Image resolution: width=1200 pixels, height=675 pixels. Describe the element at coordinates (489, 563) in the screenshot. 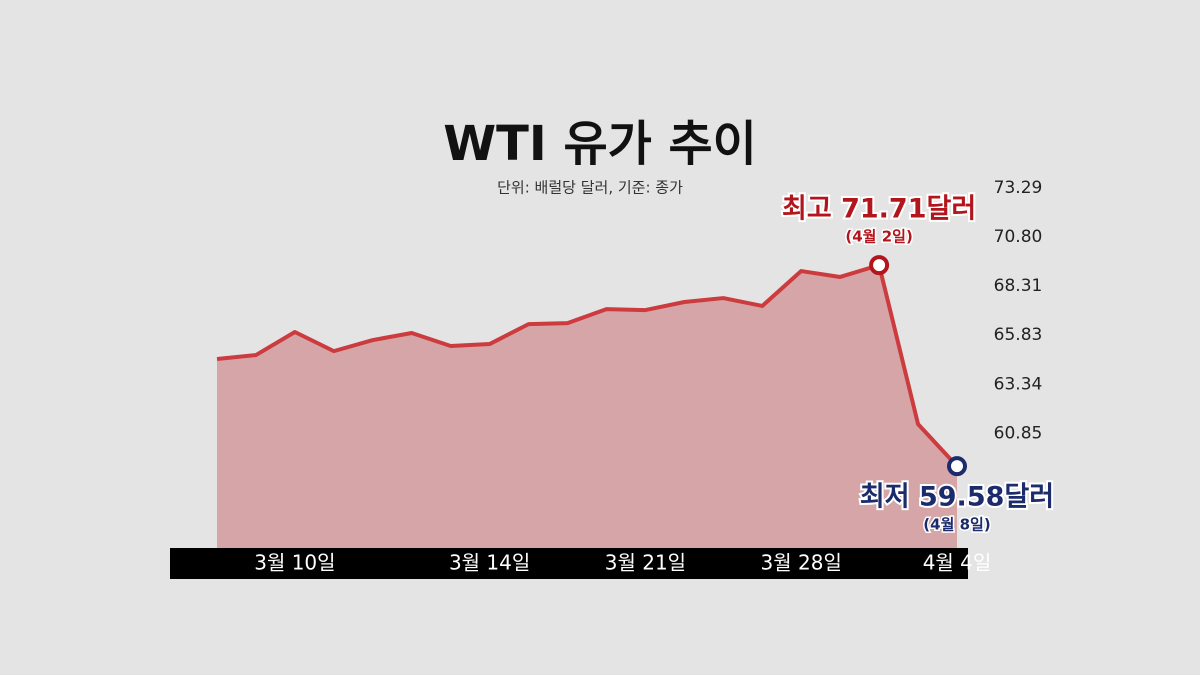

I see `x-tick-label: 3월 14일` at that location.